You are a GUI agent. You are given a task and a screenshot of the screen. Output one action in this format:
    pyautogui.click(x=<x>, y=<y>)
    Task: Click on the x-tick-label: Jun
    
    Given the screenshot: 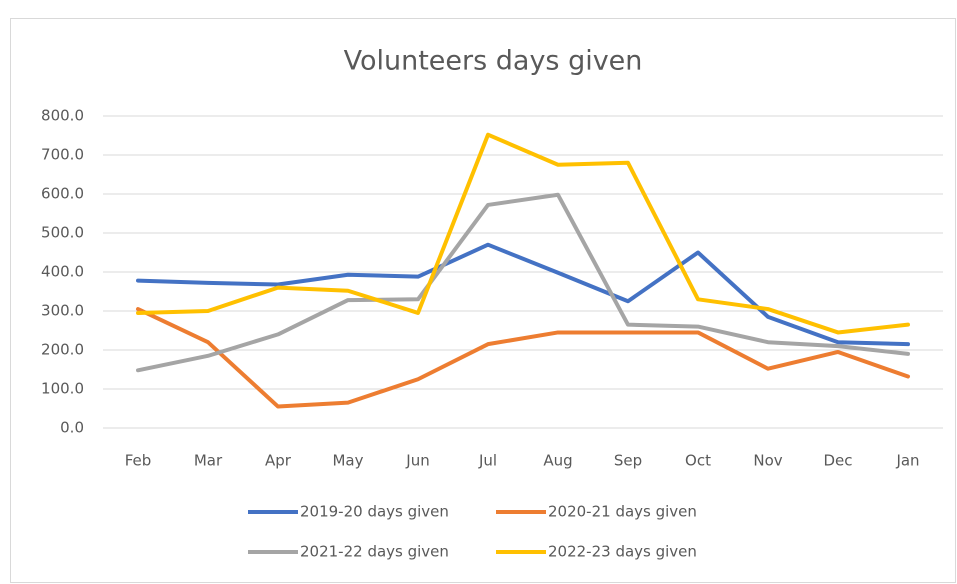 What is the action you would take?
    pyautogui.click(x=417, y=461)
    